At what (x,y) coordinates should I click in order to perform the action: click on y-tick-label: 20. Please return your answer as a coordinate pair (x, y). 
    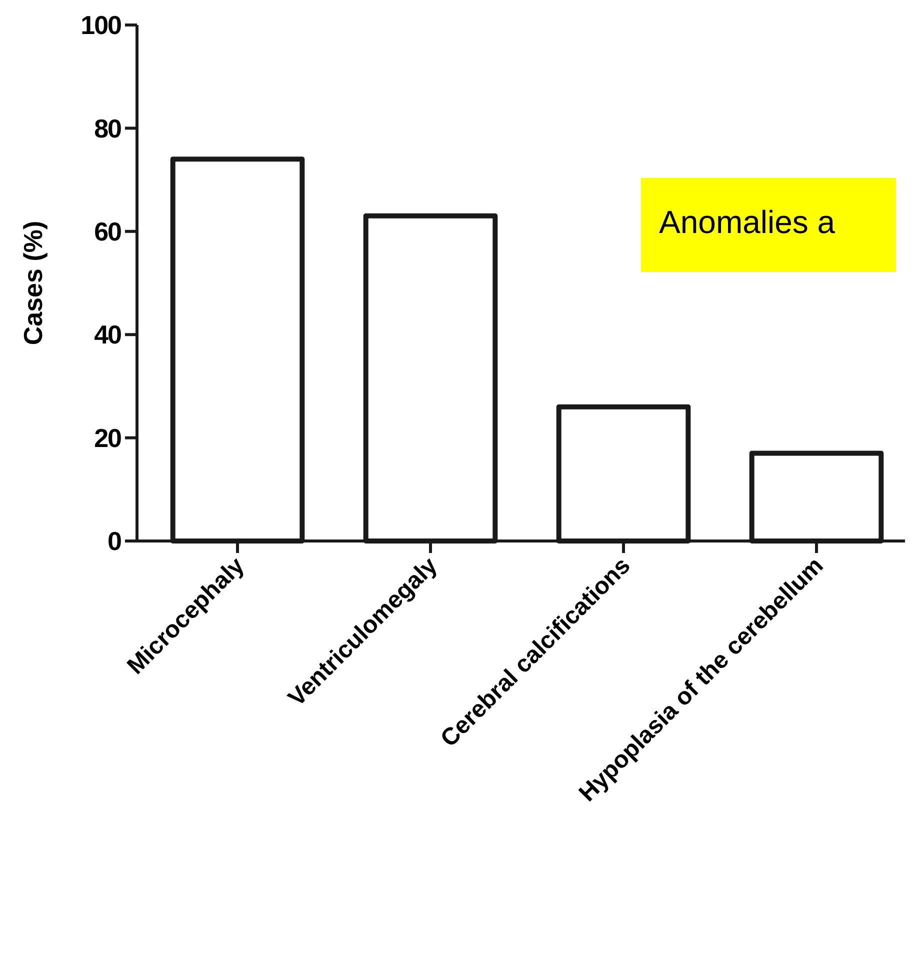
    Looking at the image, I should click on (108, 437).